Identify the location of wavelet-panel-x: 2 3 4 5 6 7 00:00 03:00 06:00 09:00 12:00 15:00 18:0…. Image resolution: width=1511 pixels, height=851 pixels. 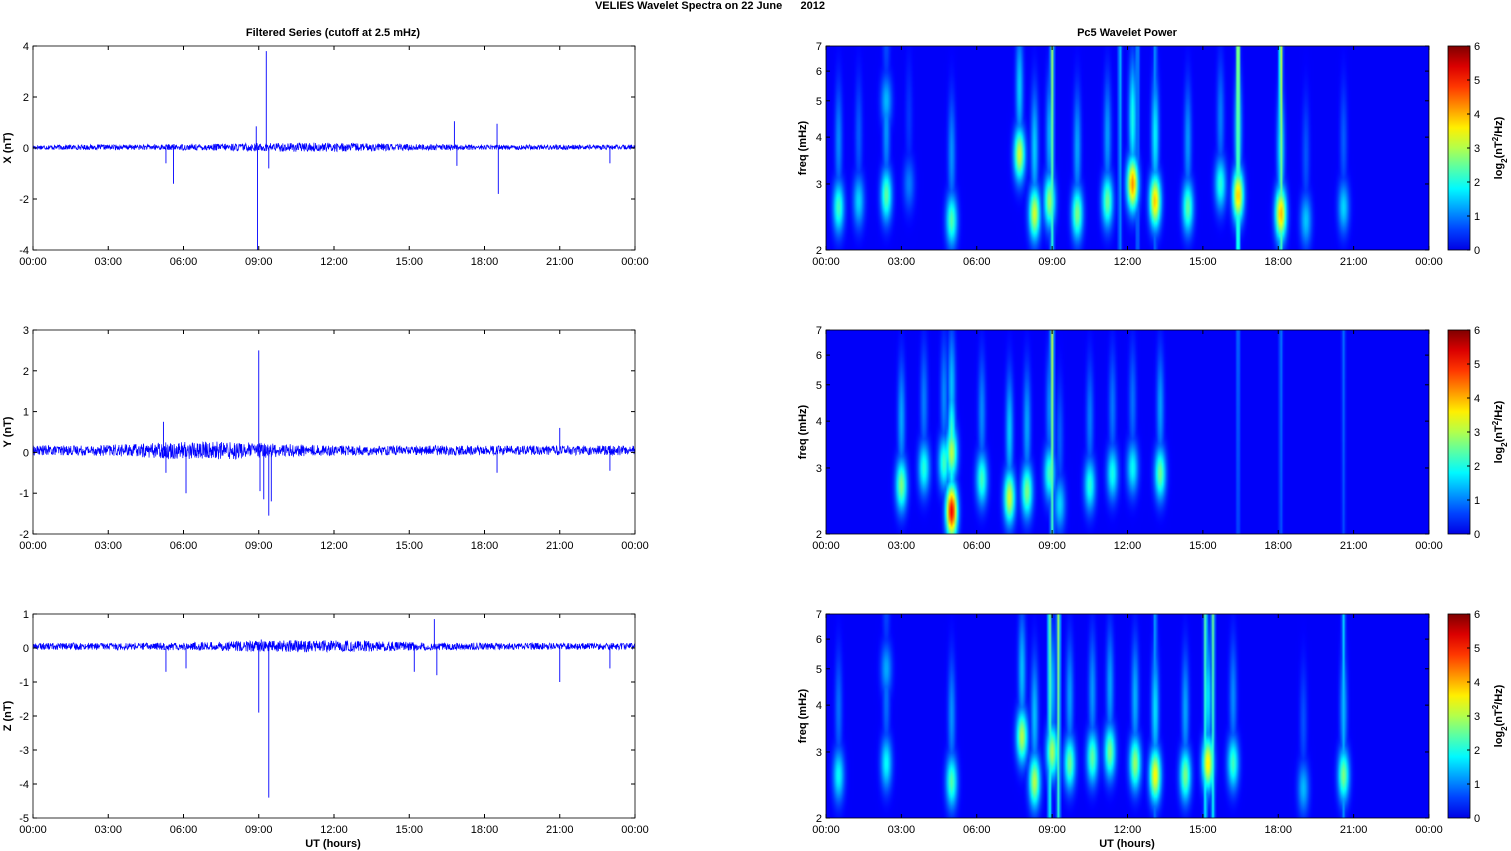
(1153, 154).